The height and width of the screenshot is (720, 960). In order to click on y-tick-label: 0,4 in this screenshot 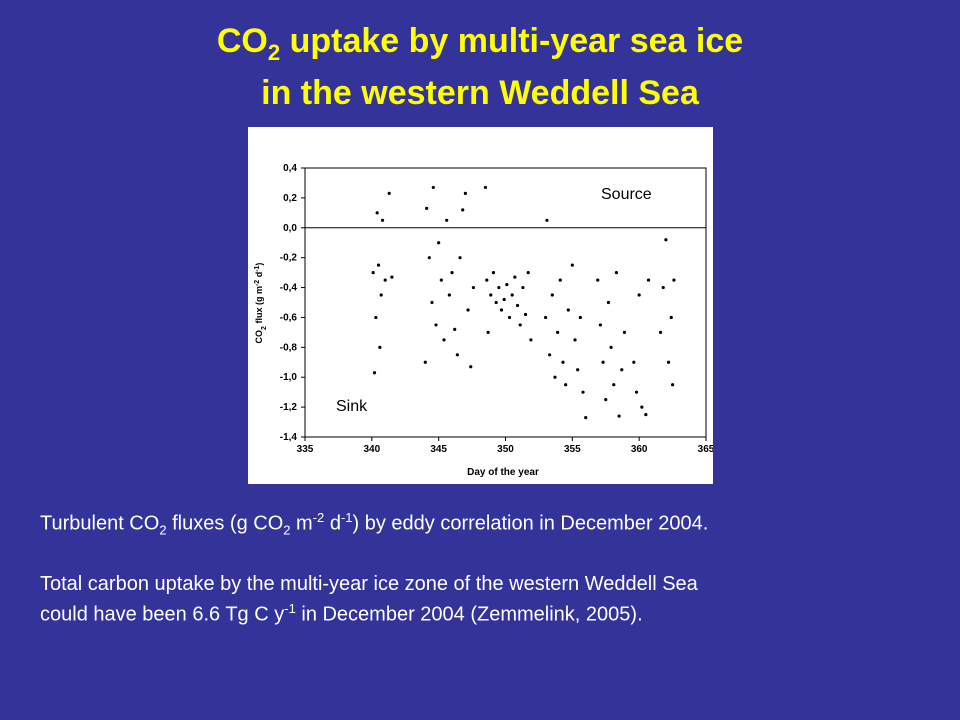, I will do `click(290, 168)`.